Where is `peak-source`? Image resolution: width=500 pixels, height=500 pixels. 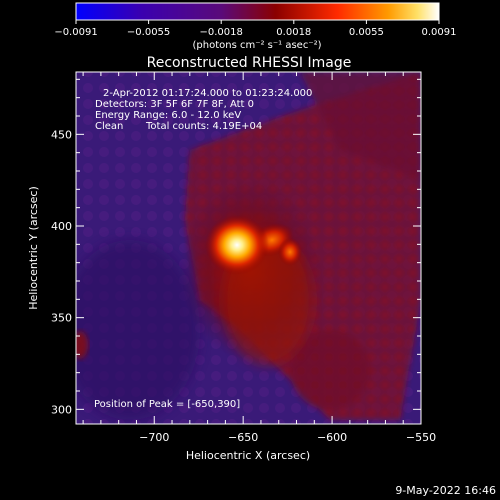
peak-source is located at coordinates (237, 245).